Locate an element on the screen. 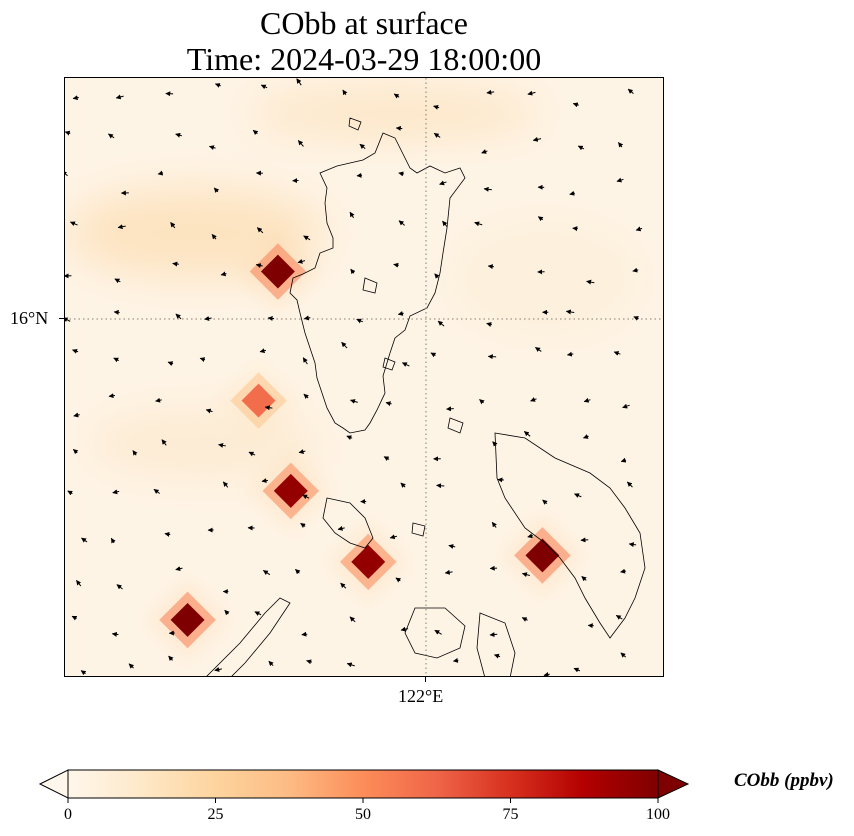 This screenshot has width=854, height=836. colorbar is located at coordinates (364, 786).